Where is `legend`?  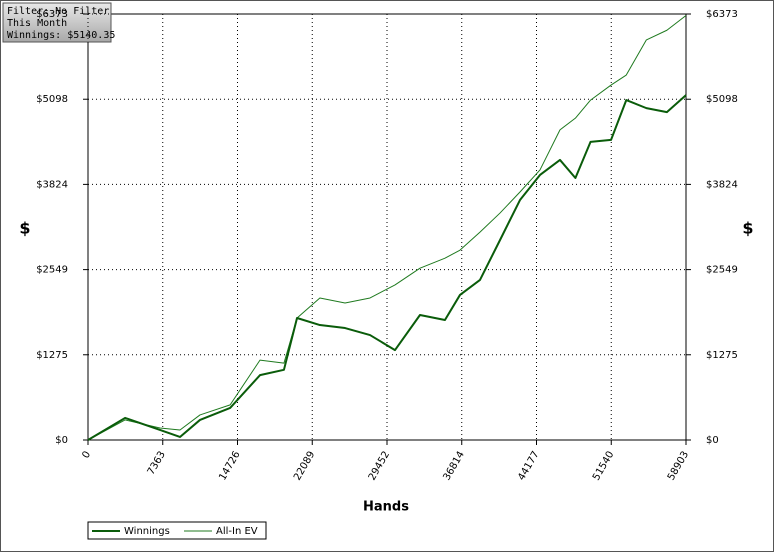 legend is located at coordinates (177, 530).